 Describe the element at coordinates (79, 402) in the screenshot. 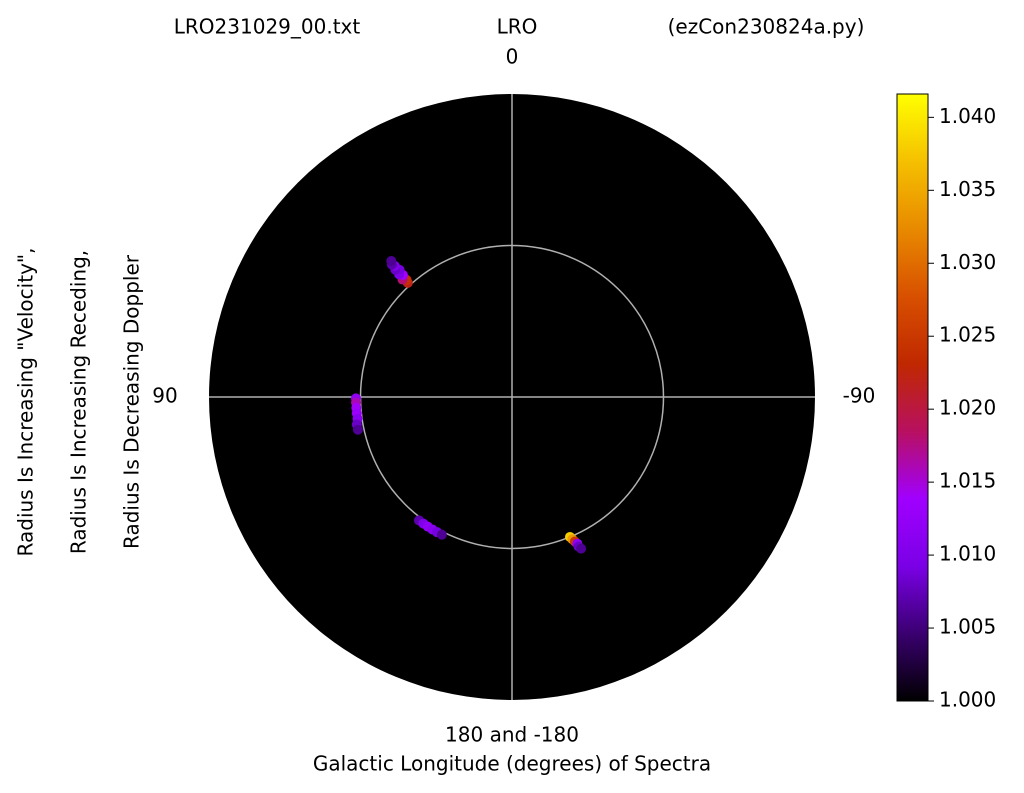

I see `y-axis-label: Radius Is Increasing Receding,` at that location.